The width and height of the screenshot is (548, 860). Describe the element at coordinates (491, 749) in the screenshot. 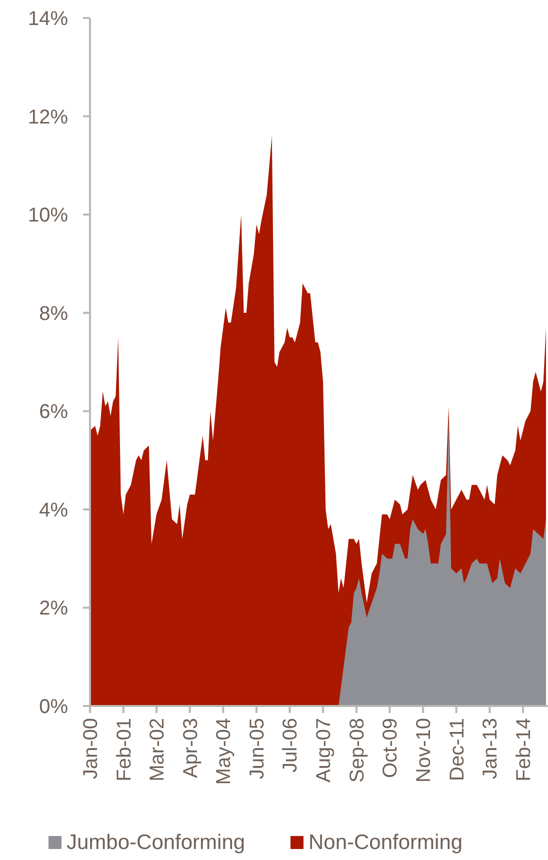

I see `x-tick-label: Jan-13` at that location.